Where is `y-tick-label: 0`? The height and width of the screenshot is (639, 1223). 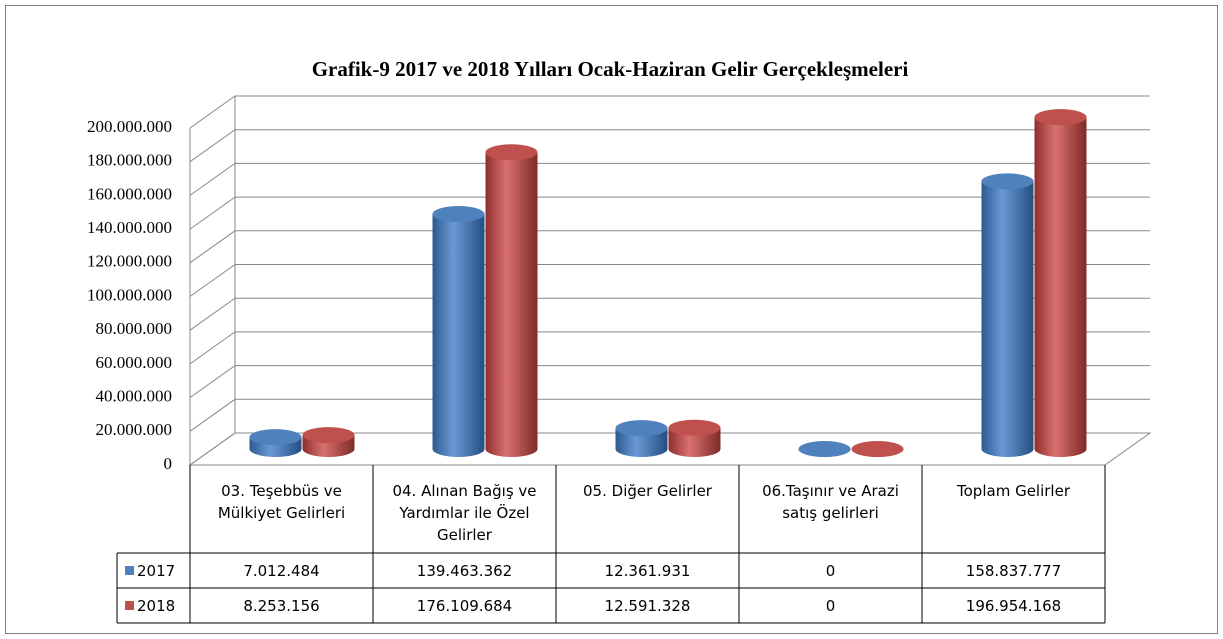 y-tick-label: 0 is located at coordinates (168, 463).